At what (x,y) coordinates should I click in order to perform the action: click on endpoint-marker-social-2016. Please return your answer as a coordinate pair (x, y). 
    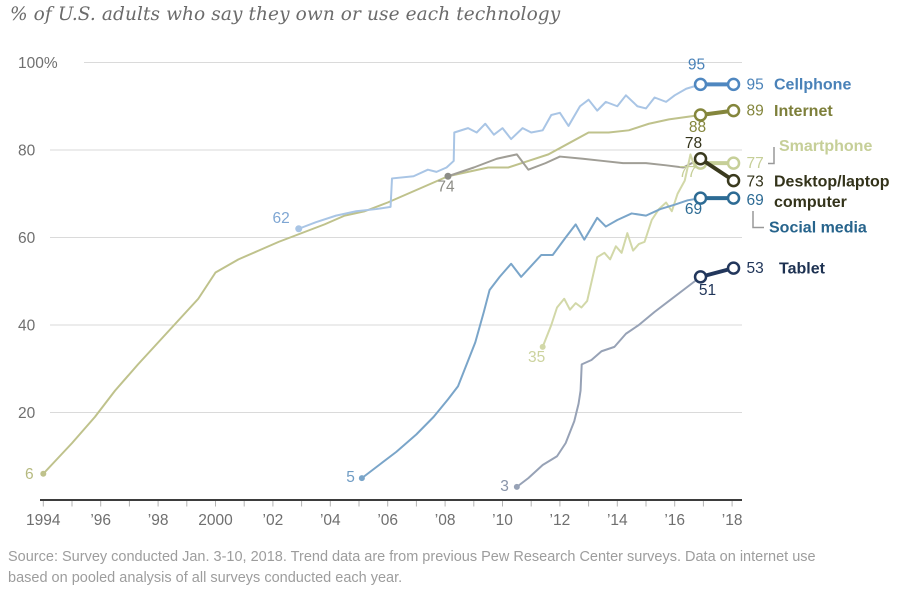
    Looking at the image, I should click on (700, 198).